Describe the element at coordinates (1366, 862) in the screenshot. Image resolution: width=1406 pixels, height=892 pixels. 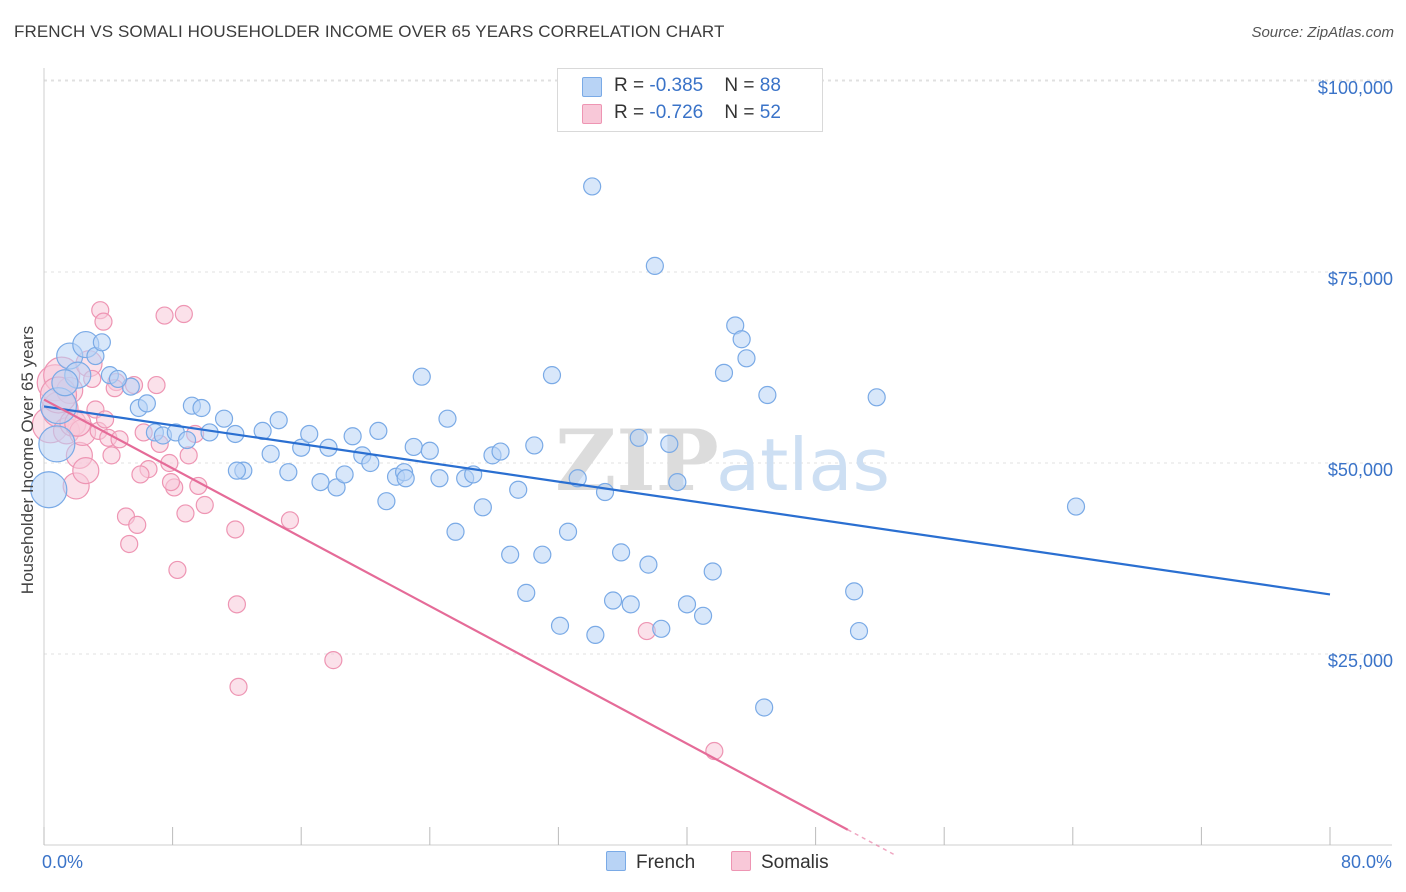
I see `x-tick-max: 80.0%` at that location.